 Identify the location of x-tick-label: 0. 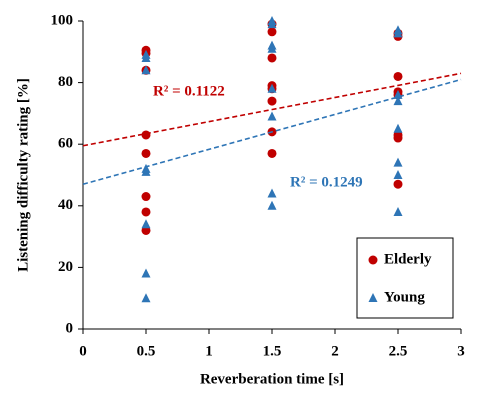
(83, 351).